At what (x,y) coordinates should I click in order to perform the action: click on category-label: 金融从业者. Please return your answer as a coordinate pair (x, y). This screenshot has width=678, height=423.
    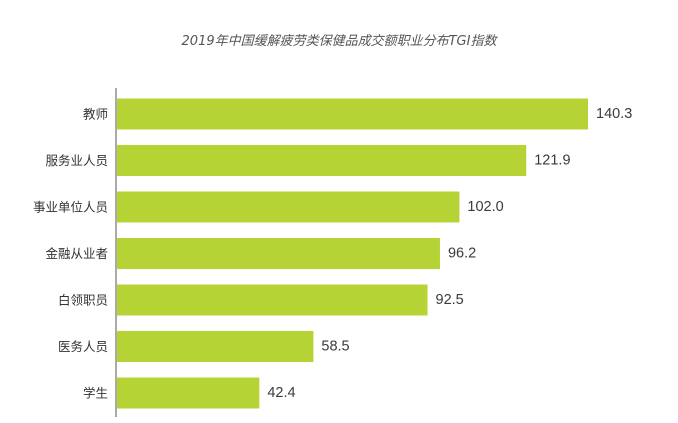
    Looking at the image, I should click on (76, 253).